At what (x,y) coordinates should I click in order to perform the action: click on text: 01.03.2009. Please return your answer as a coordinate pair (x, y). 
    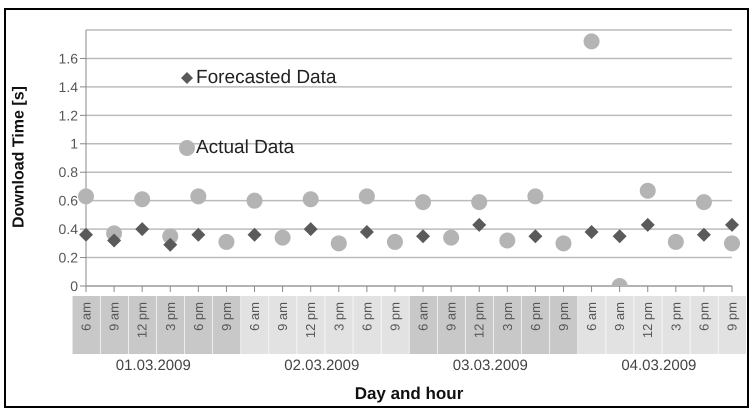
    Looking at the image, I should click on (153, 365).